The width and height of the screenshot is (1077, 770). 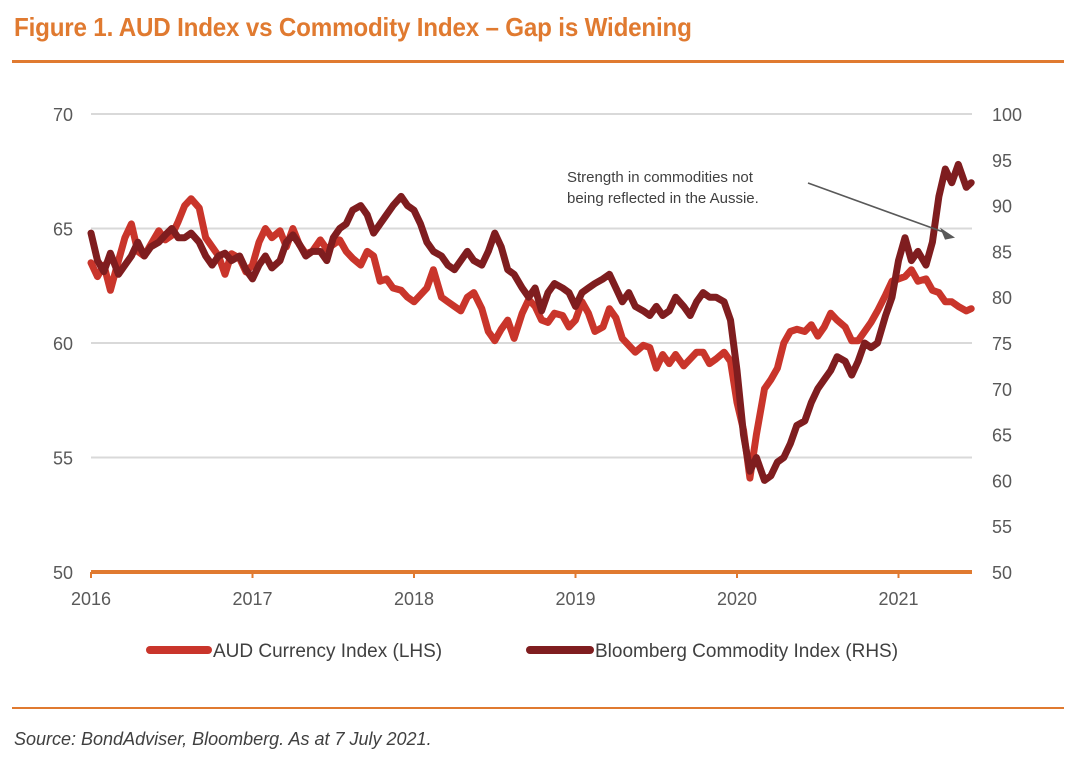 What do you see at coordinates (737, 599) in the screenshot?
I see `x-axis-tick-label: 2020` at bounding box center [737, 599].